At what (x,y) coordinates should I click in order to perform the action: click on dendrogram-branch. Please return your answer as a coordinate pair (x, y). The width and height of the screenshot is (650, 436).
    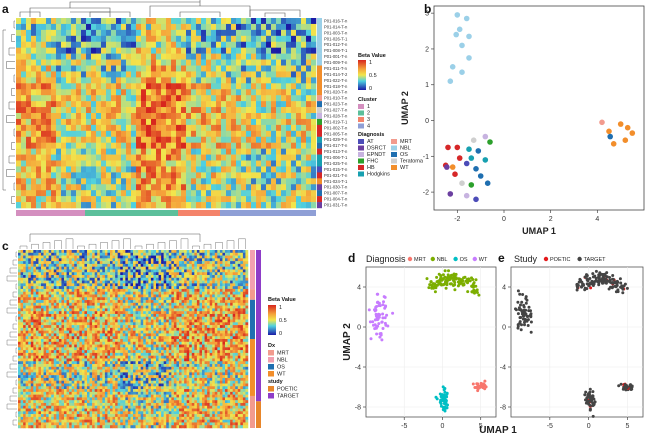
    Looking at the image, I should click on (207, 246).